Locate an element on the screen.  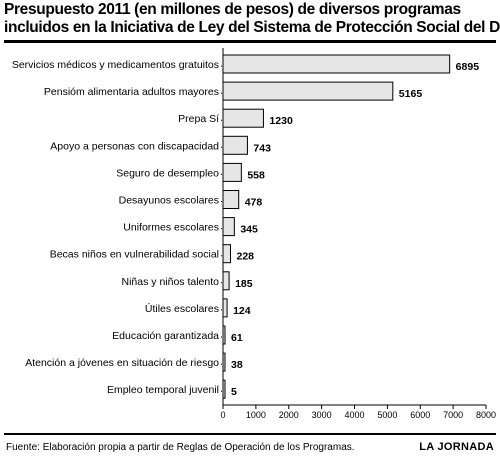
footer-rule is located at coordinates (250, 434).